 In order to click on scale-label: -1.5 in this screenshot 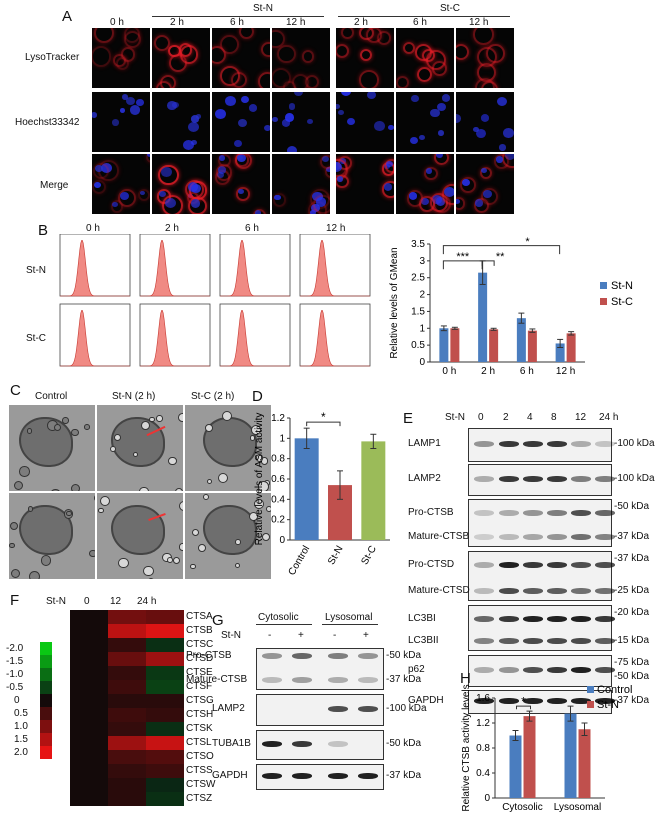, I will do `click(15, 661)`.